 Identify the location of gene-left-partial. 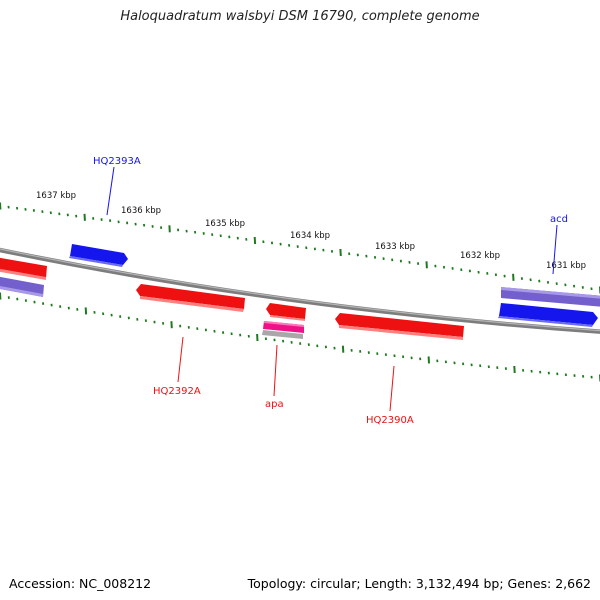
(23, 268).